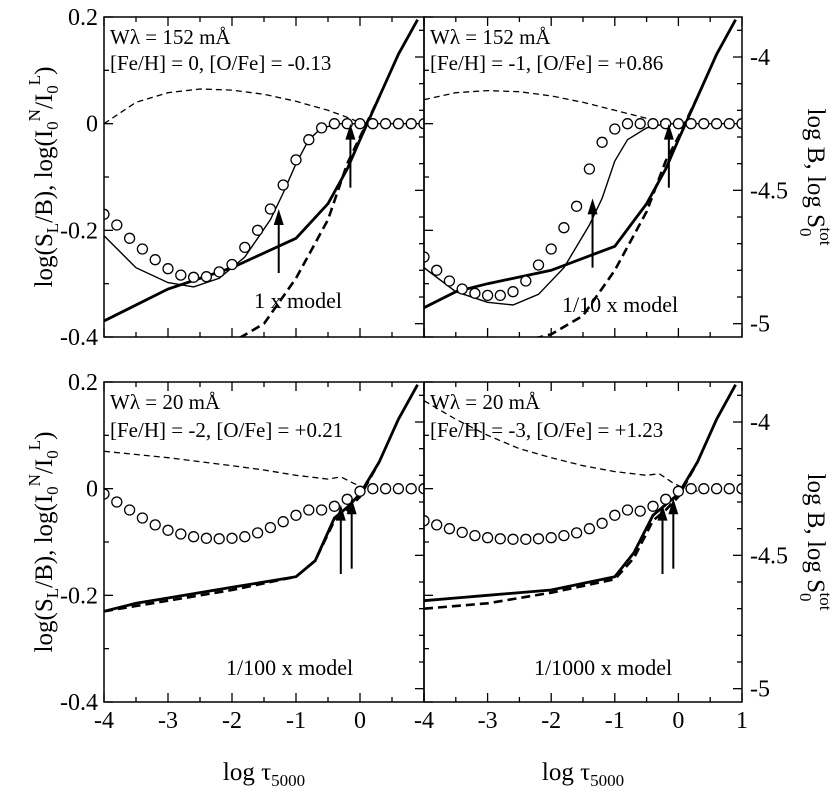 The height and width of the screenshot is (793, 832). I want to click on y-left-tick-label-top: -0.4, so click(79, 338).